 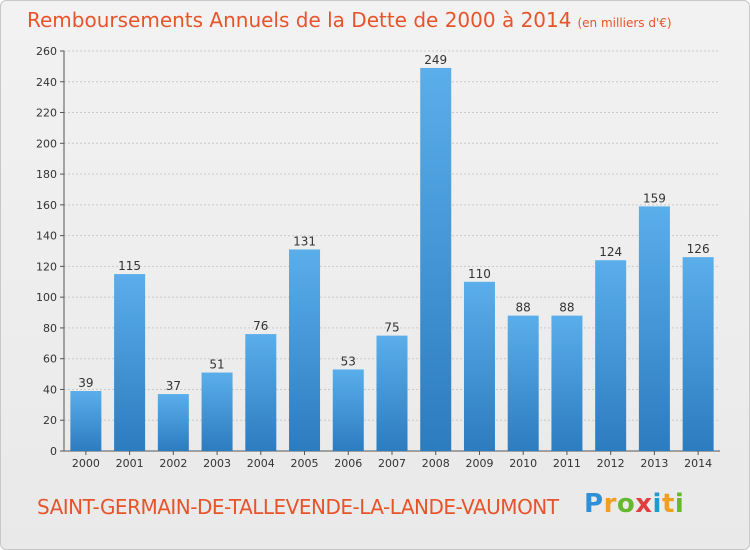 What do you see at coordinates (523, 463) in the screenshot?
I see `x-tick-label: 2010` at bounding box center [523, 463].